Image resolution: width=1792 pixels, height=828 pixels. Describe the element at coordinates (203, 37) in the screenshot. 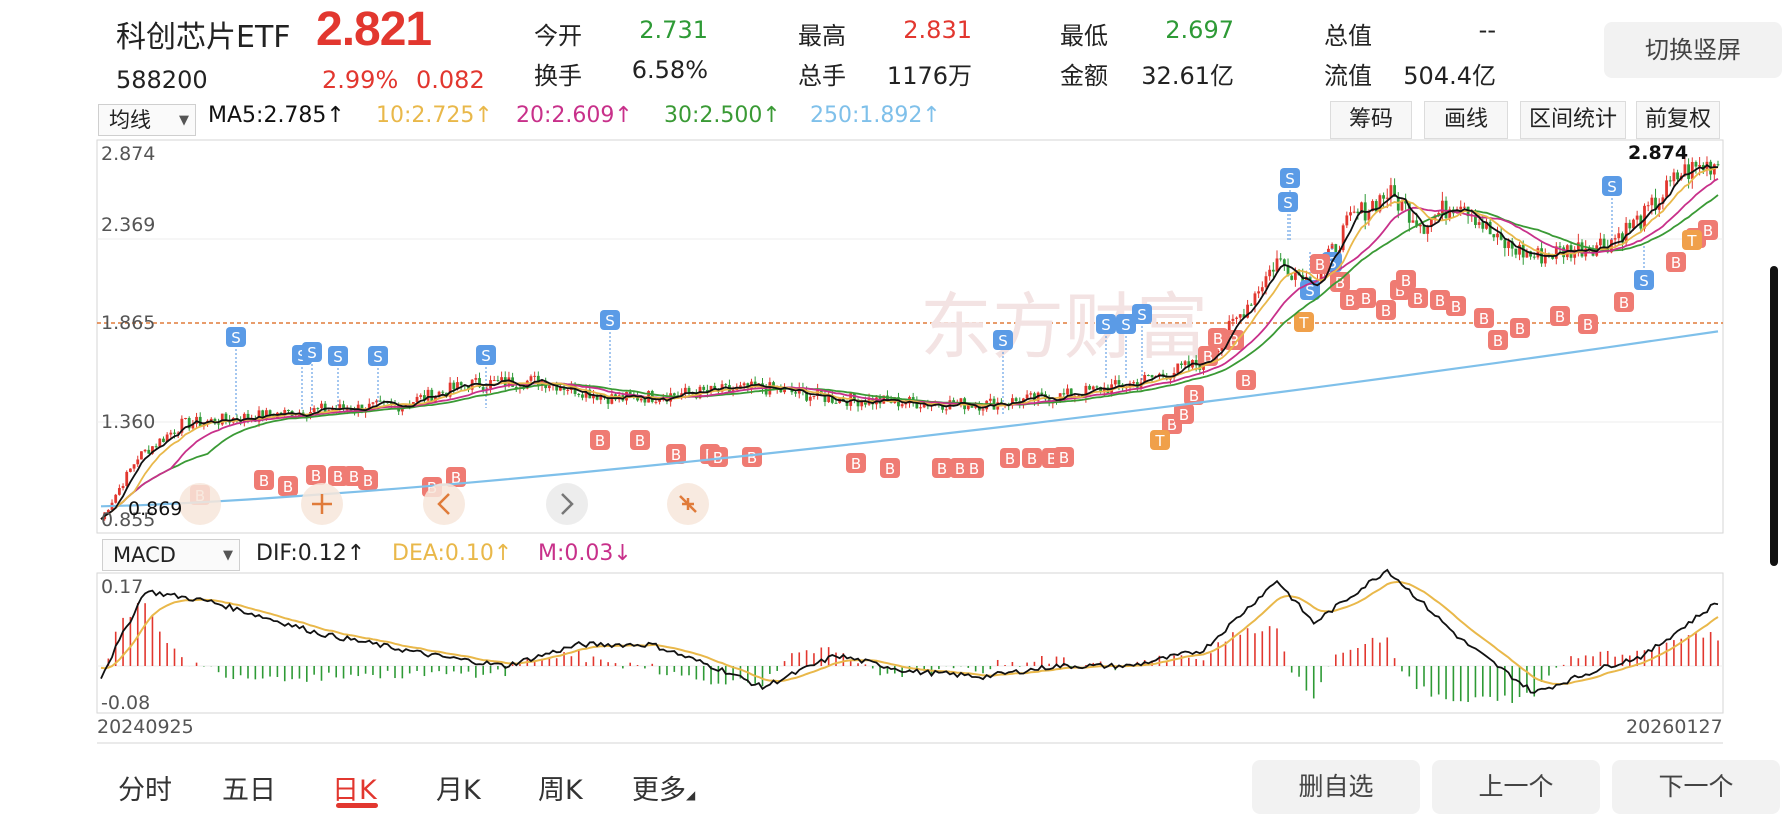

I see `security-name: 科创芯片ETF` at that location.